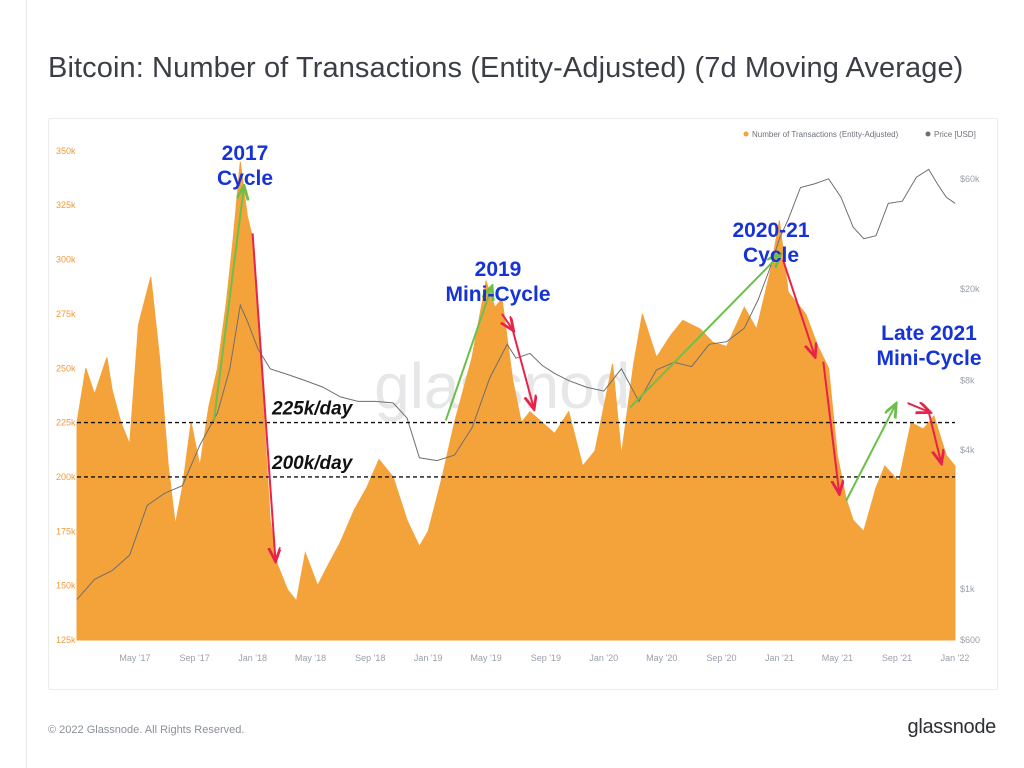 This screenshot has height=768, width=1024. What do you see at coordinates (66, 151) in the screenshot?
I see `y-left-tick: 350k` at bounding box center [66, 151].